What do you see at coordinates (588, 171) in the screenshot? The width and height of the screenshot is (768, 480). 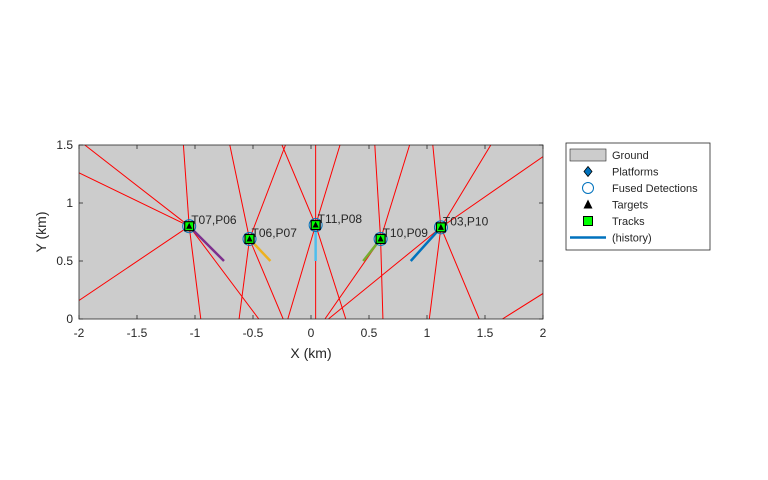 I see `legend-platform-diamond` at bounding box center [588, 171].